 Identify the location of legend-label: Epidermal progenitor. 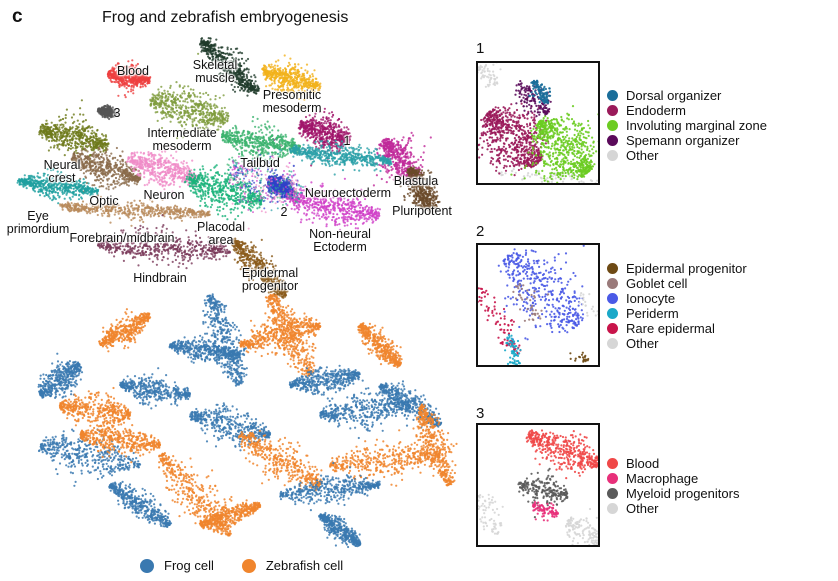
(686, 268).